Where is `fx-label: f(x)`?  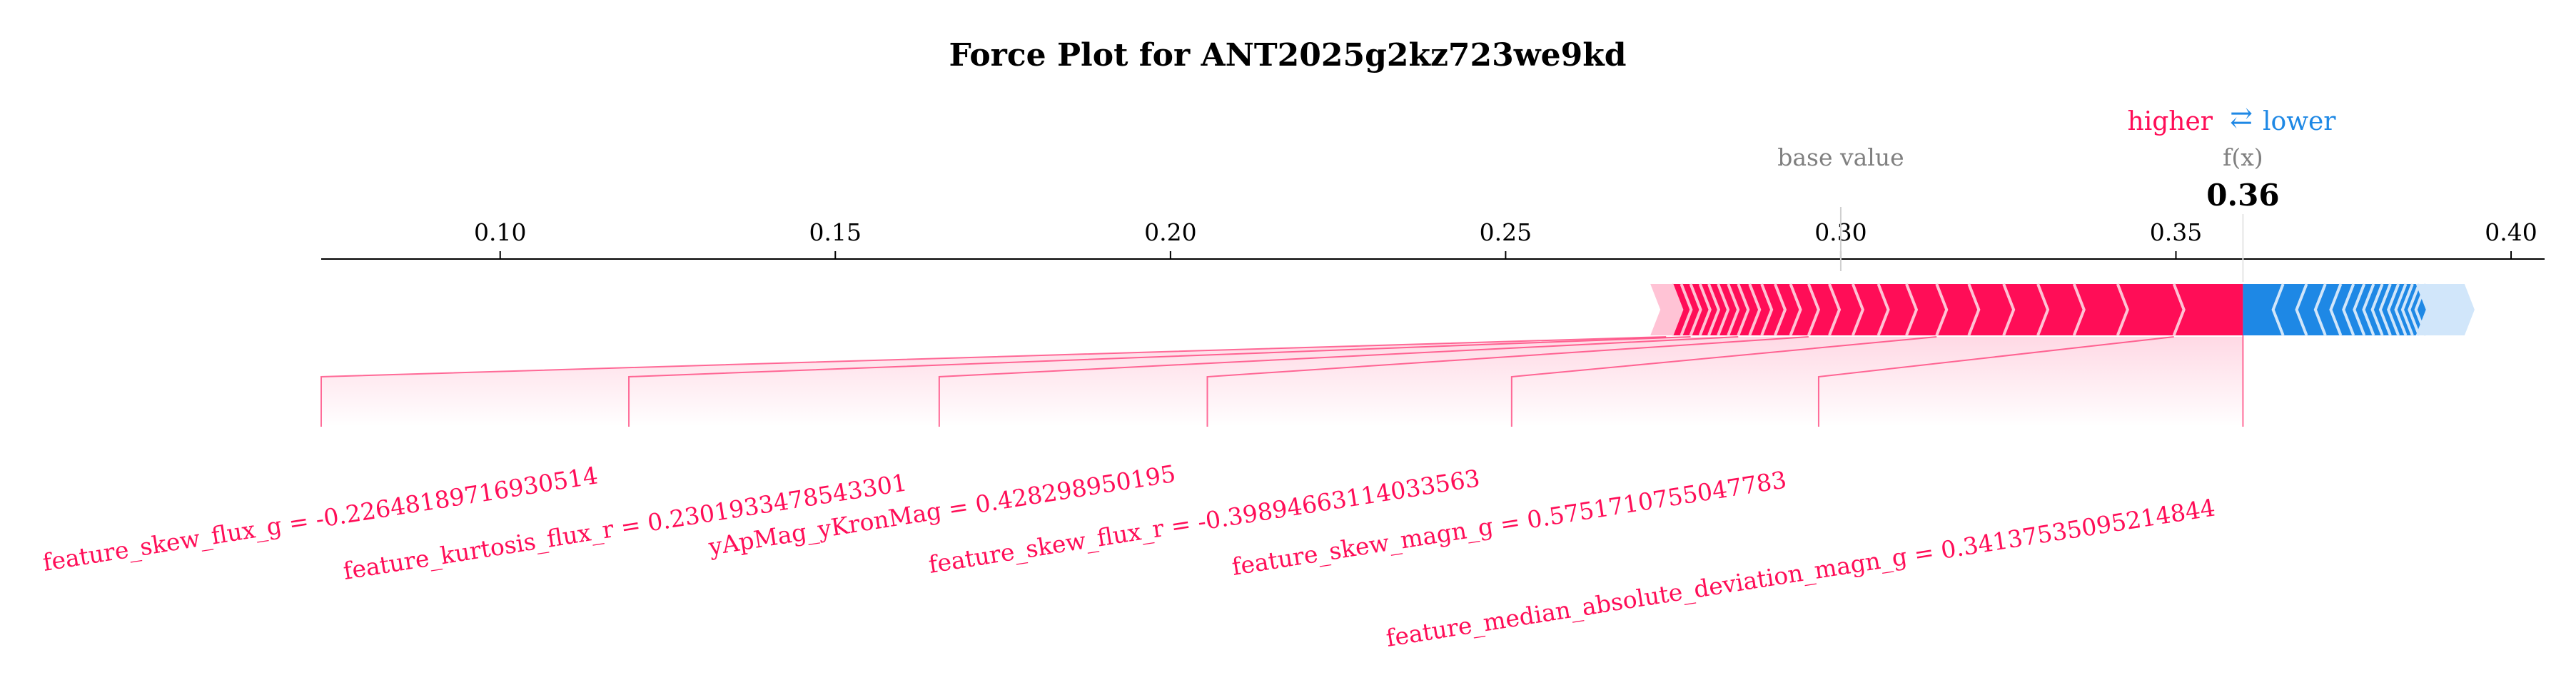 fx-label: f(x) is located at coordinates (2243, 157).